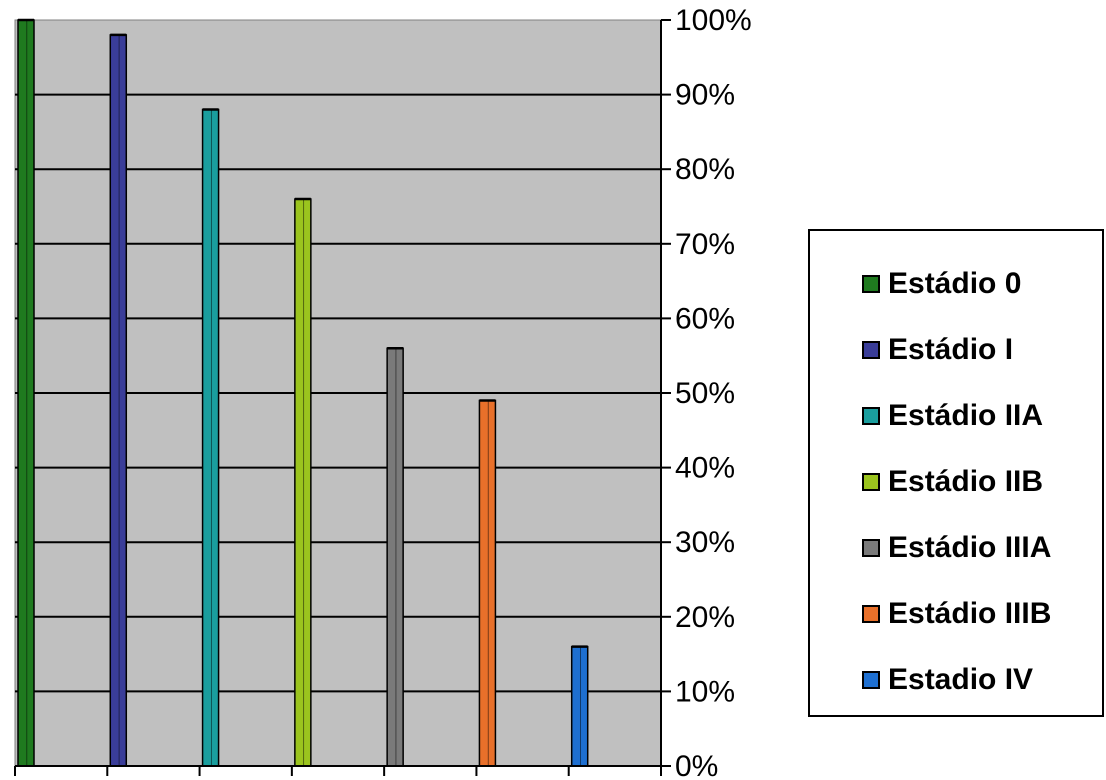 This screenshot has height=780, width=1106. What do you see at coordinates (951, 349) in the screenshot?
I see `legend-label: Estádio I` at bounding box center [951, 349].